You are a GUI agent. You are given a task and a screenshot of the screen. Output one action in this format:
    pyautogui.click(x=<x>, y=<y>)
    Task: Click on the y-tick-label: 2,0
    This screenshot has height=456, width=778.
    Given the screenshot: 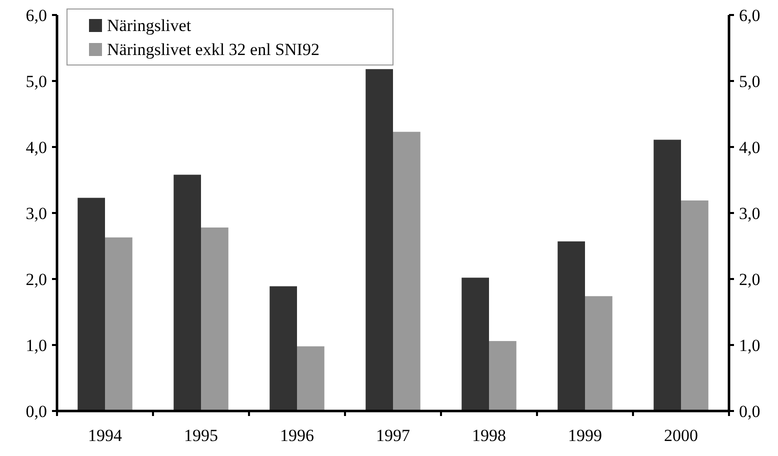 What is the action you would take?
    pyautogui.click(x=36, y=279)
    